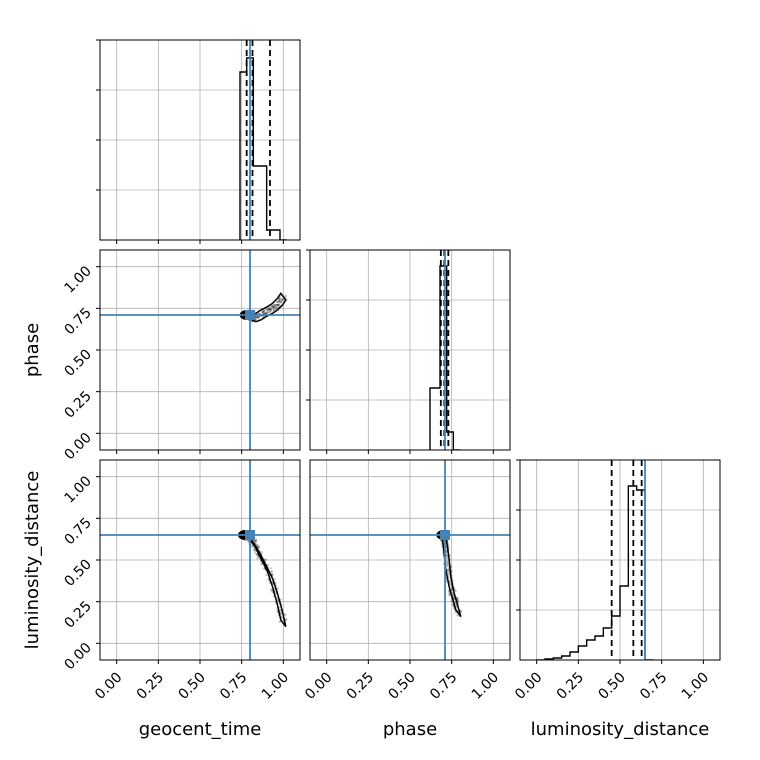 This screenshot has width=760, height=760. I want to click on x-tick-label-geocent_time-1: 0.25, so click(150, 686).